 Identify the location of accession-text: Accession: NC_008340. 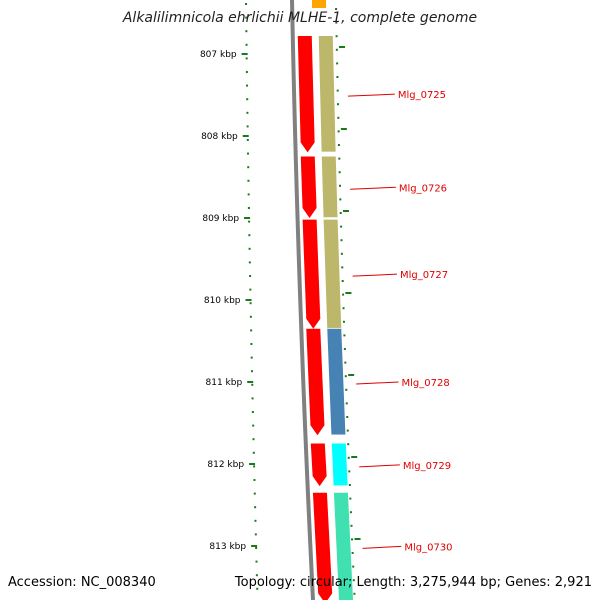
(82, 582).